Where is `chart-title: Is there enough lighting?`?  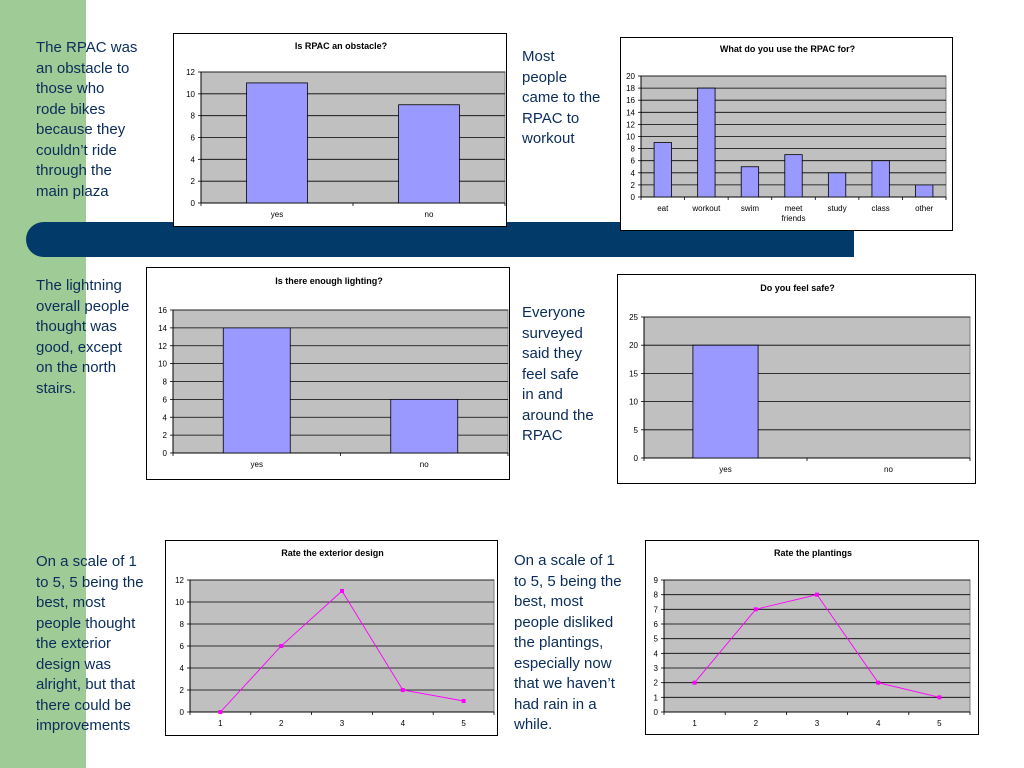 chart-title: Is there enough lighting? is located at coordinates (329, 281).